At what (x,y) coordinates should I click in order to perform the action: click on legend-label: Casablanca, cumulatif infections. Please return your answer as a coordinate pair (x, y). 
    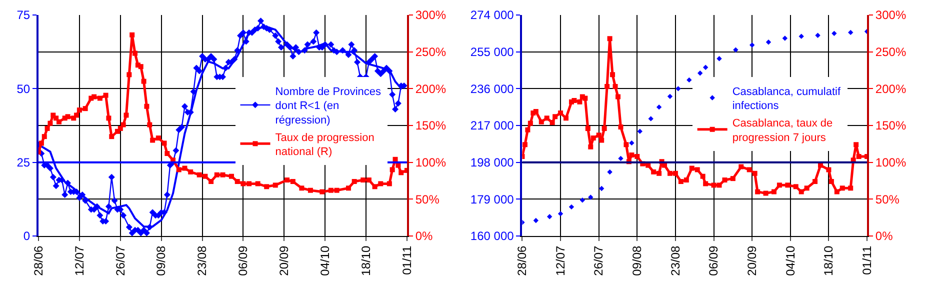
    Looking at the image, I should click on (787, 99).